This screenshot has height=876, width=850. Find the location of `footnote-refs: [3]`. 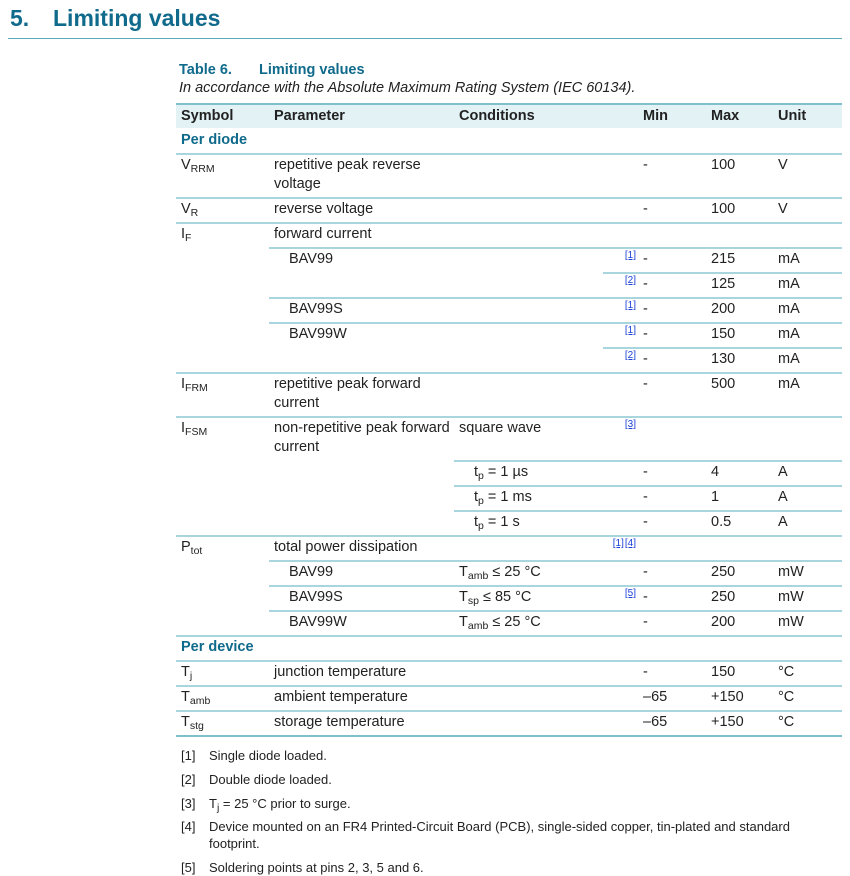

footnote-refs: [3] is located at coordinates (630, 425).